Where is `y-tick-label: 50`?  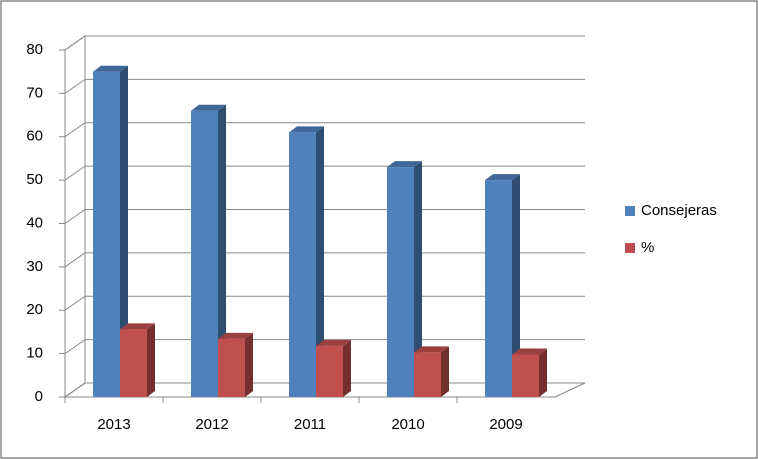
y-tick-label: 50 is located at coordinates (34, 179).